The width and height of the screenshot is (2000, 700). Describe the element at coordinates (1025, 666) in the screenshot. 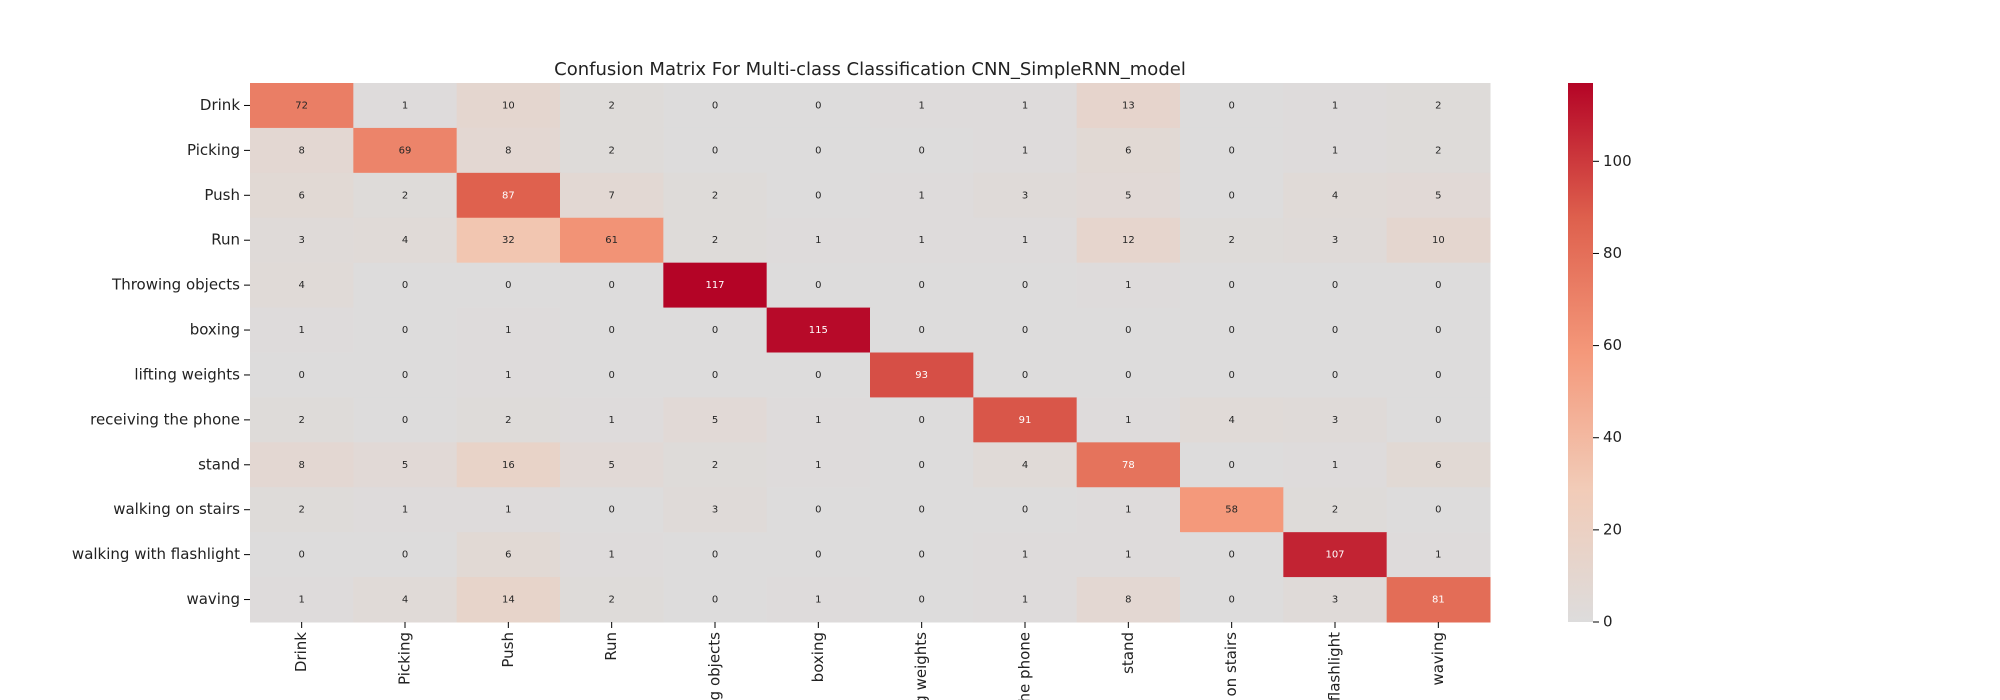

I see `x-tick-label: receiving the phone` at that location.